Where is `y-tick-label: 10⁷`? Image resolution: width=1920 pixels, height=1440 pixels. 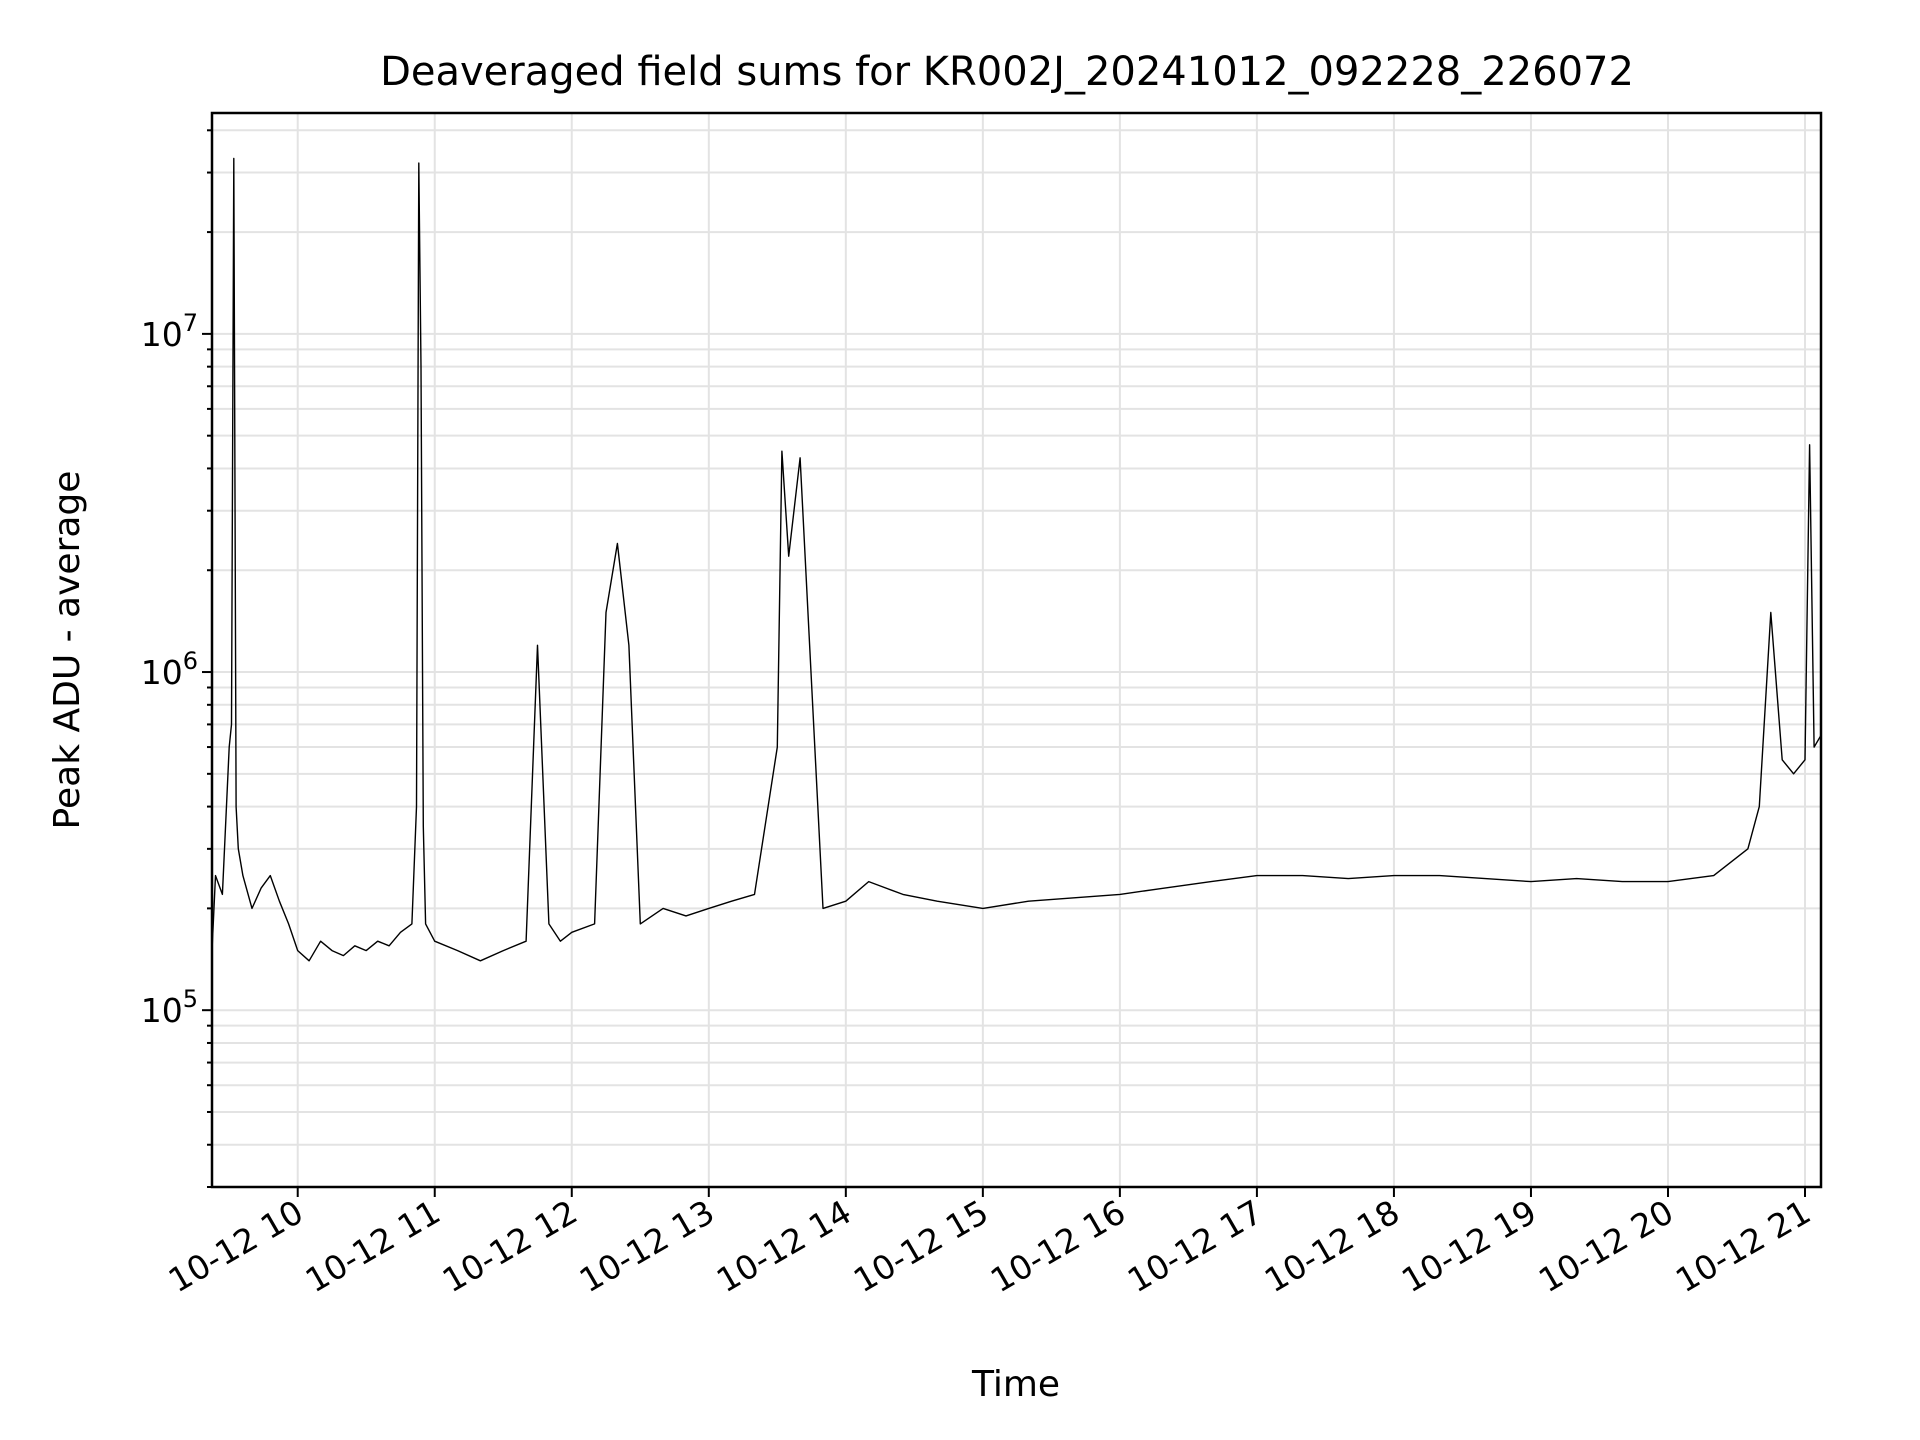 y-tick-label: 10⁷ is located at coordinates (169, 331).